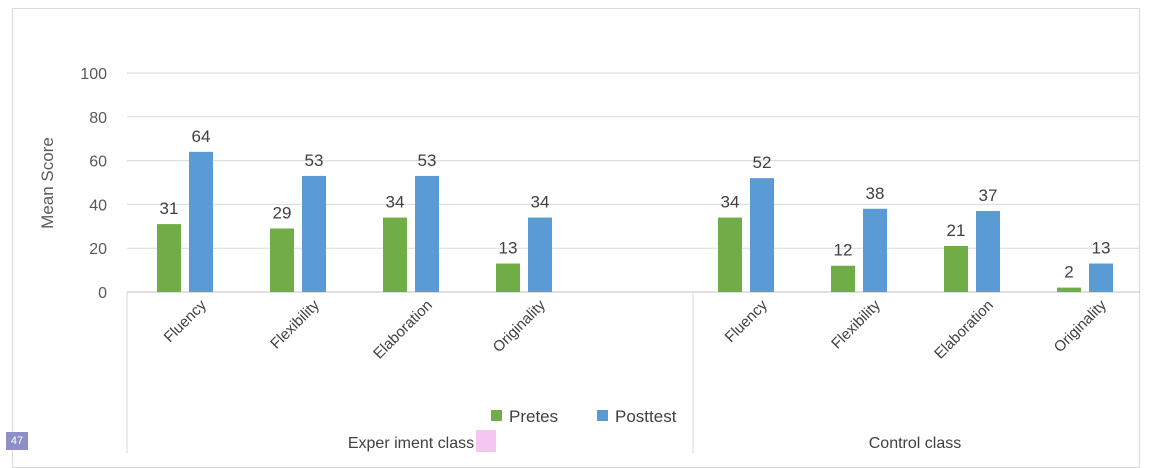 This screenshot has height=468, width=1157. Describe the element at coordinates (843, 250) in the screenshot. I see `data-label: 12` at that location.